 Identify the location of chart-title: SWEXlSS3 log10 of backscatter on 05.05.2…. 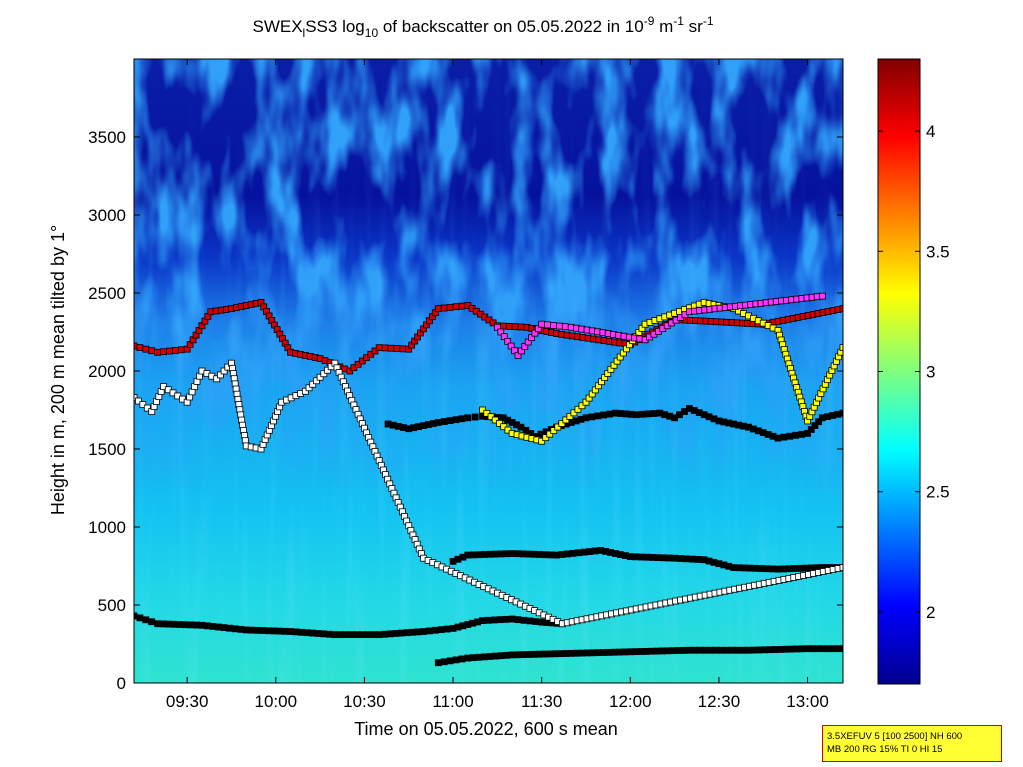
(482, 27).